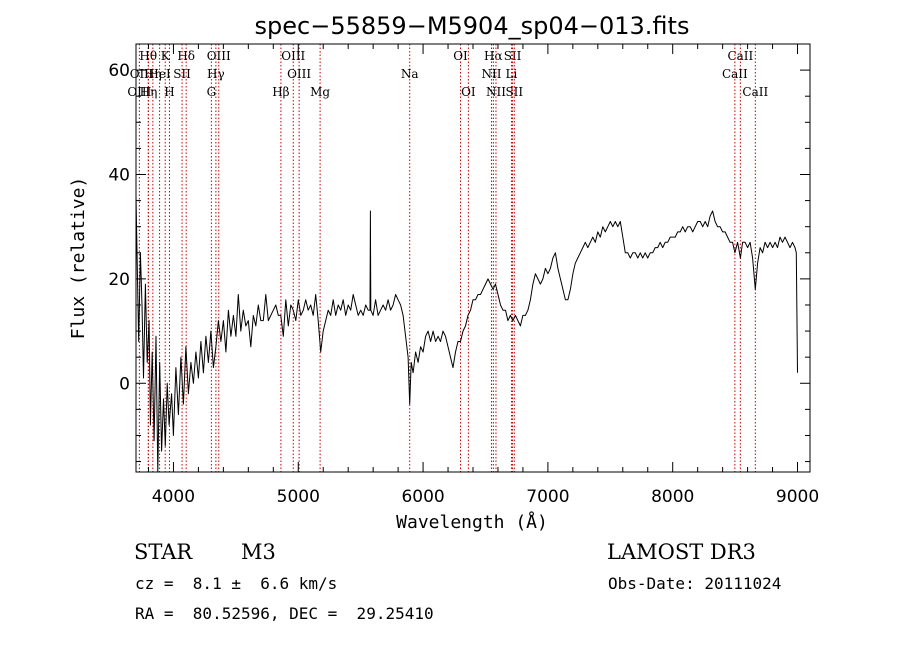  I want to click on line-label-na: Na, so click(410, 74).